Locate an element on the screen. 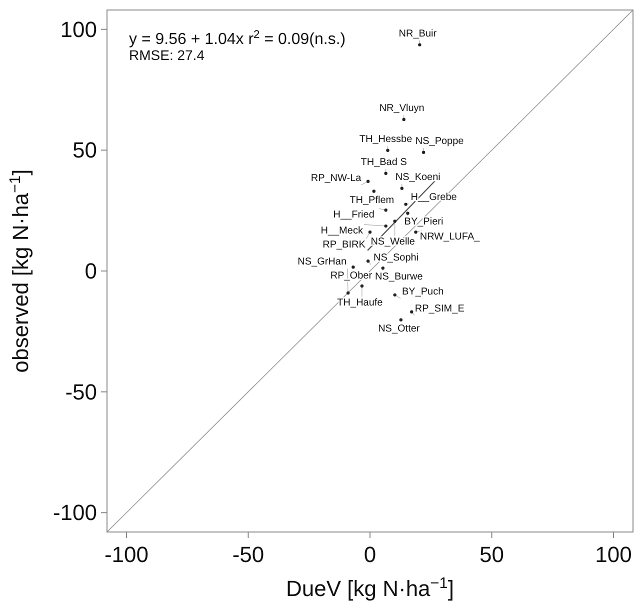 Image resolution: width=636 pixels, height=610 pixels. annotation: RP_SIM_E is located at coordinates (439, 308).